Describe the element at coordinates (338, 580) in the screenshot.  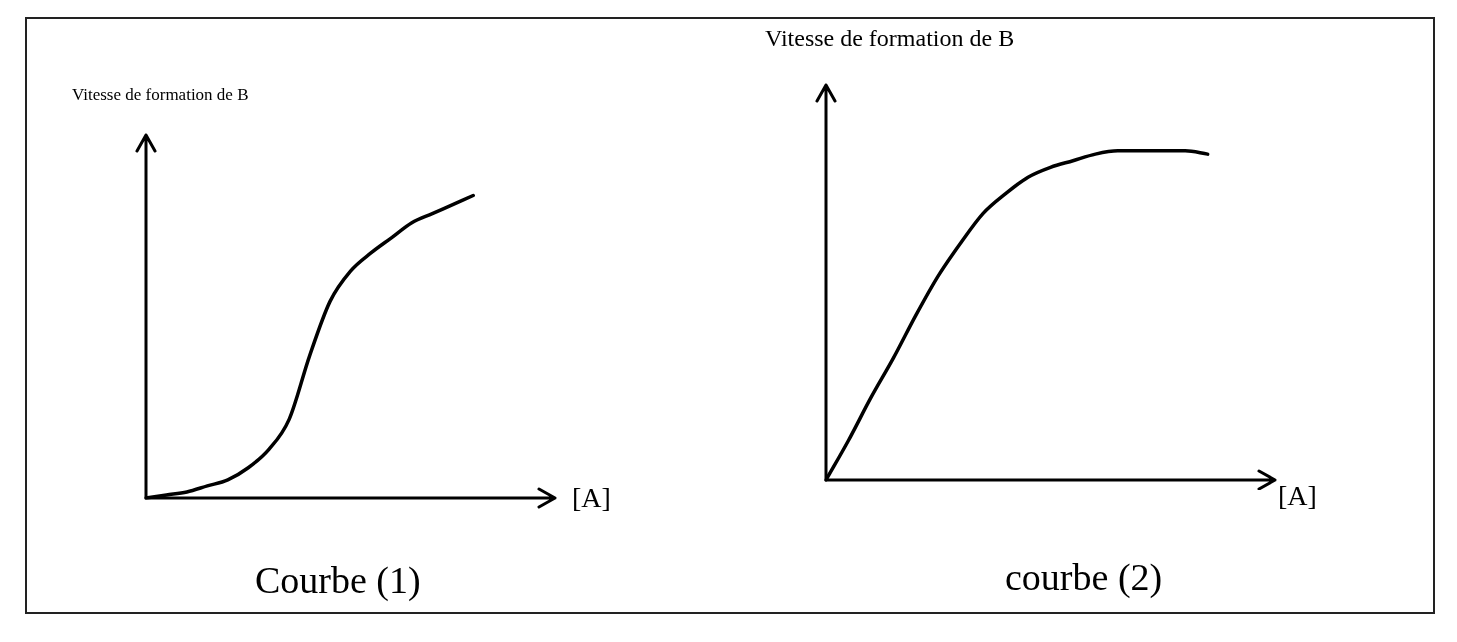
I see `text: Courbe (1)` at that location.